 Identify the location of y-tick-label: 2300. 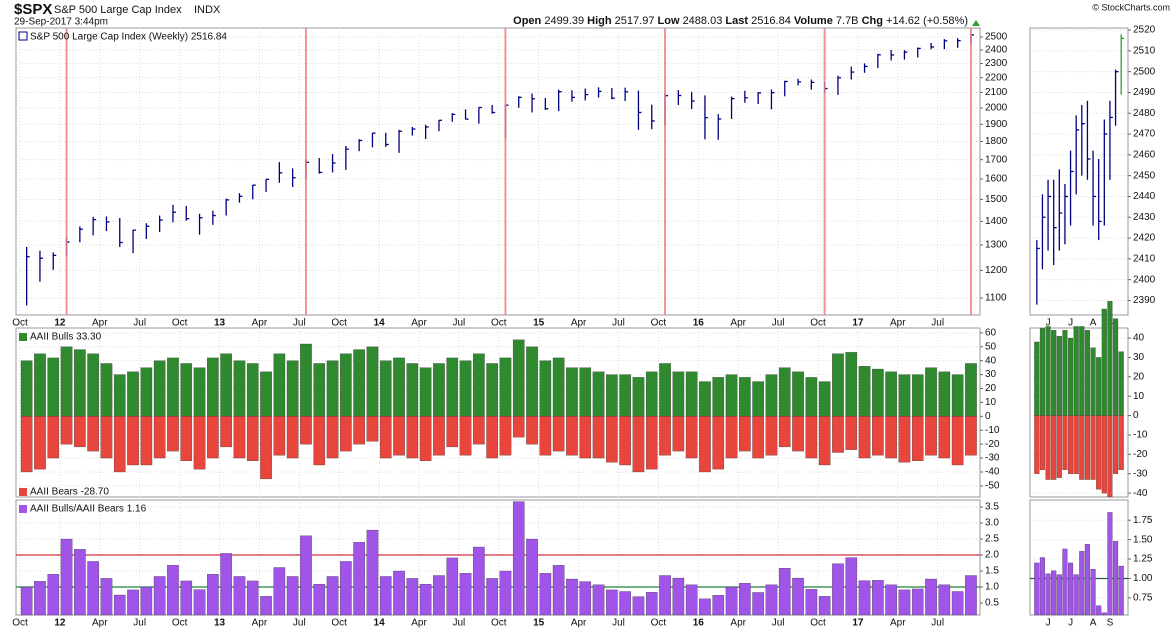
(996, 63).